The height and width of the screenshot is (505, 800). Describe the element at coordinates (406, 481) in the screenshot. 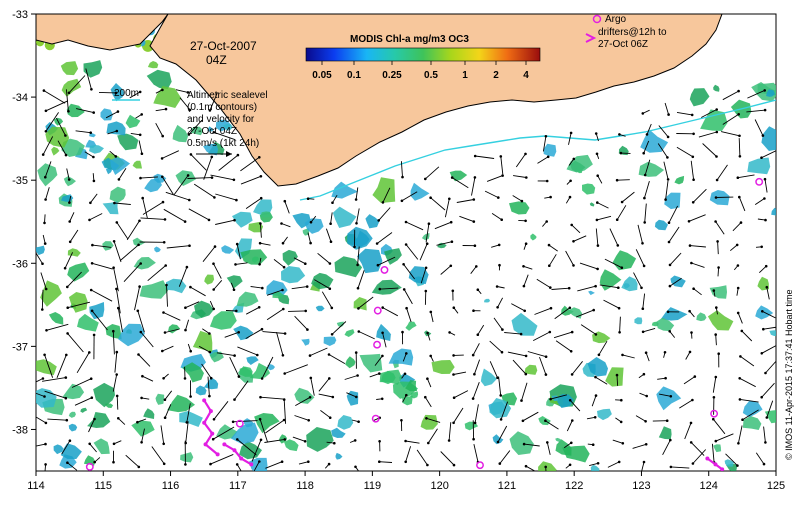

I see `x-axis: 114 115 116 117 118 119 120 121 122 123 124 125` at that location.